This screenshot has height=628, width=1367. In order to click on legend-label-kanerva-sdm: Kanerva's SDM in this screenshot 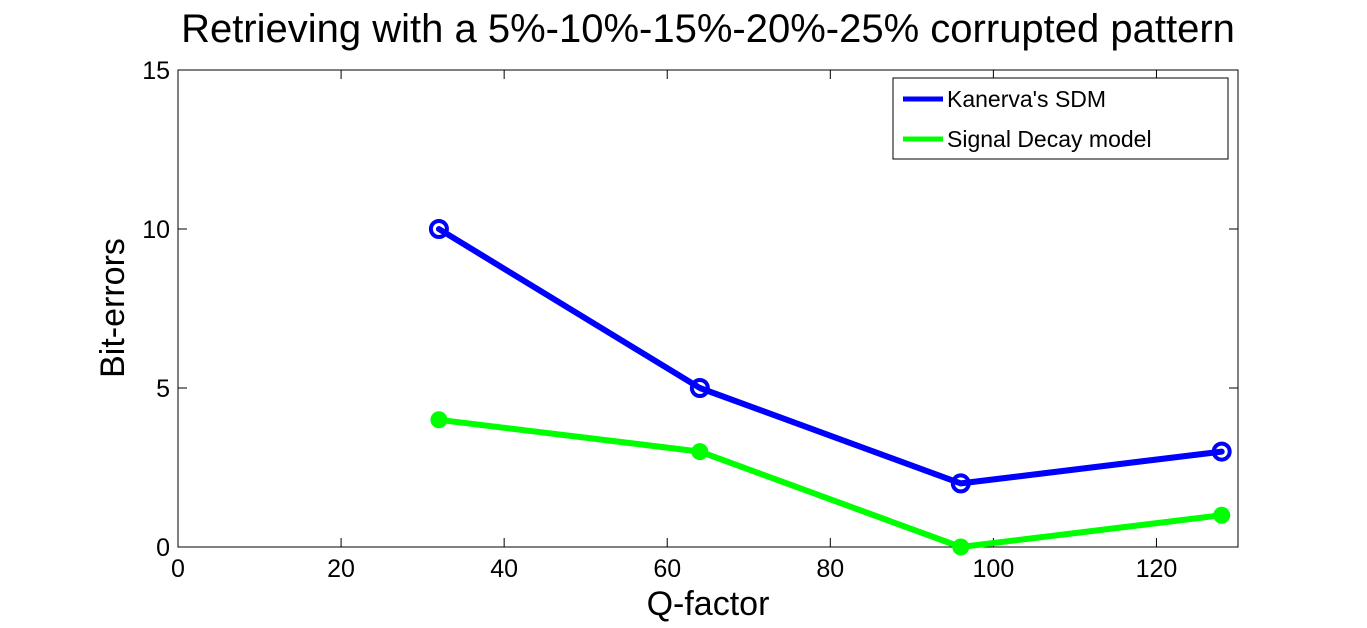, I will do `click(1026, 99)`.